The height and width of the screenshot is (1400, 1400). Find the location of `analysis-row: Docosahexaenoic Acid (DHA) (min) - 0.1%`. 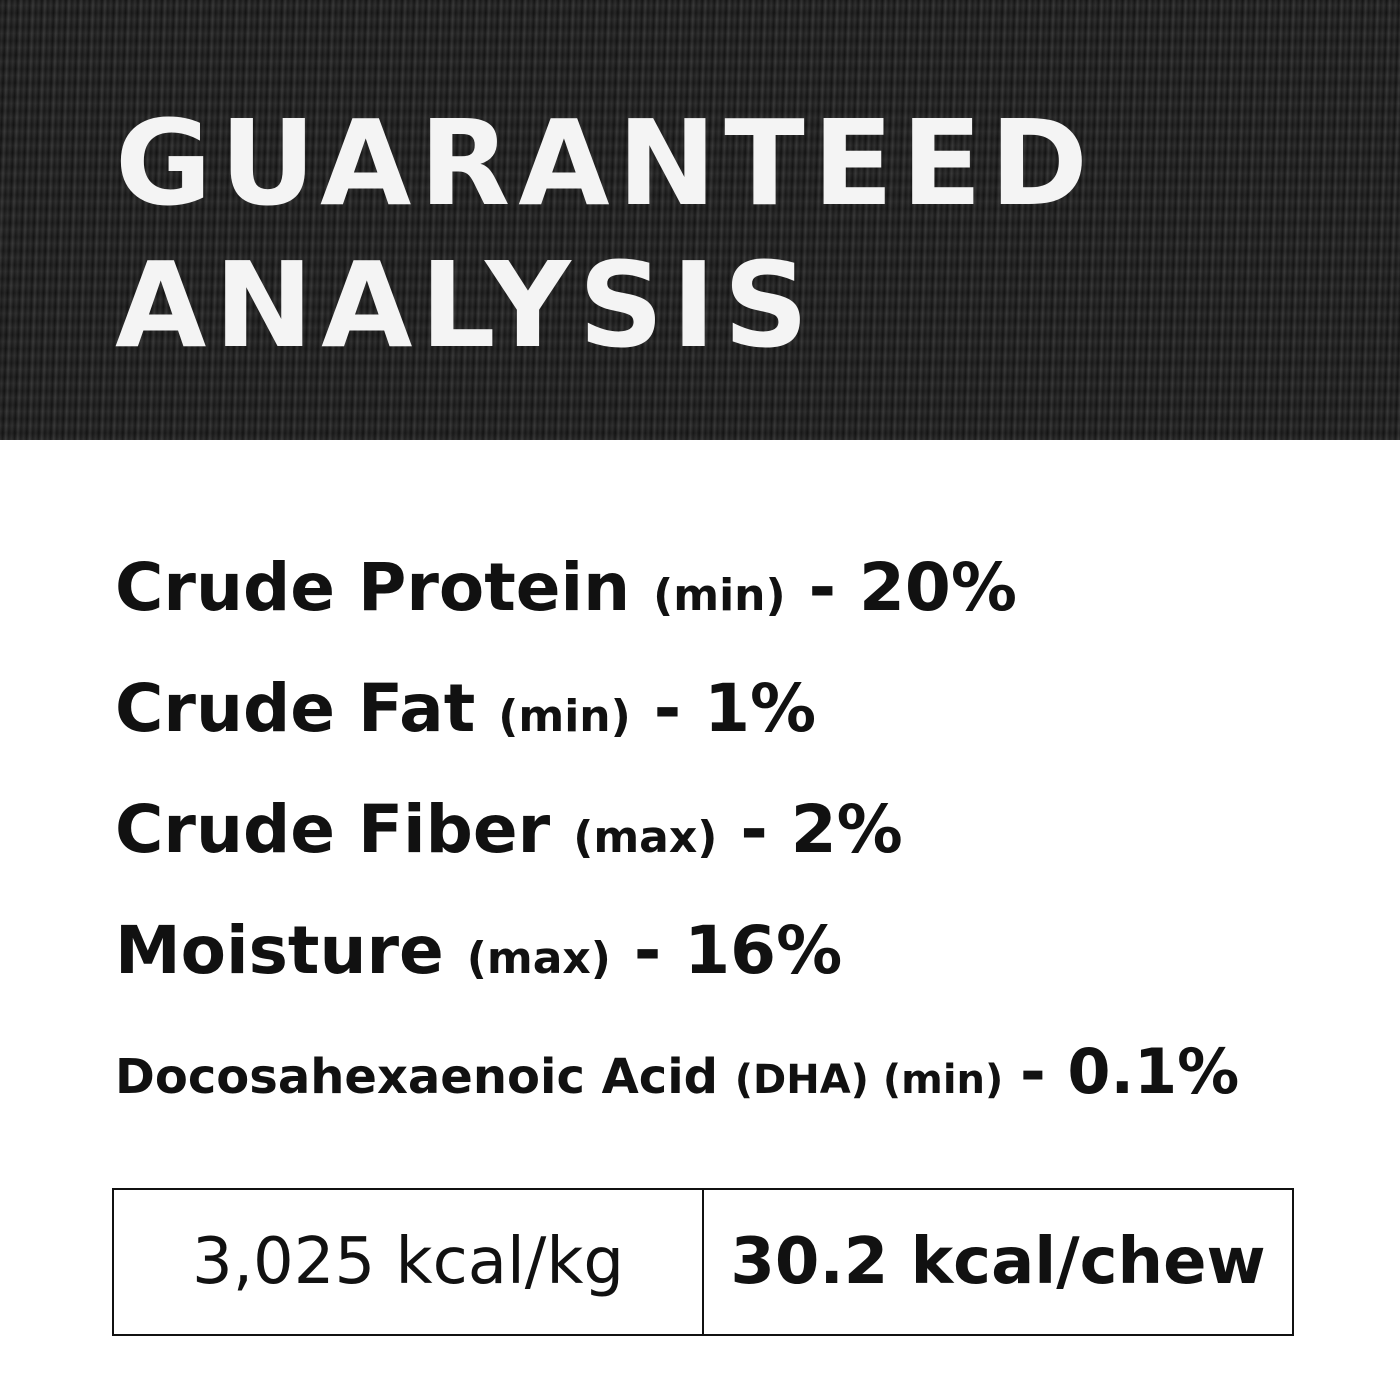

analysis-row: Docosahexaenoic Acid (DHA) (min) - 0.1% is located at coordinates (677, 1089).